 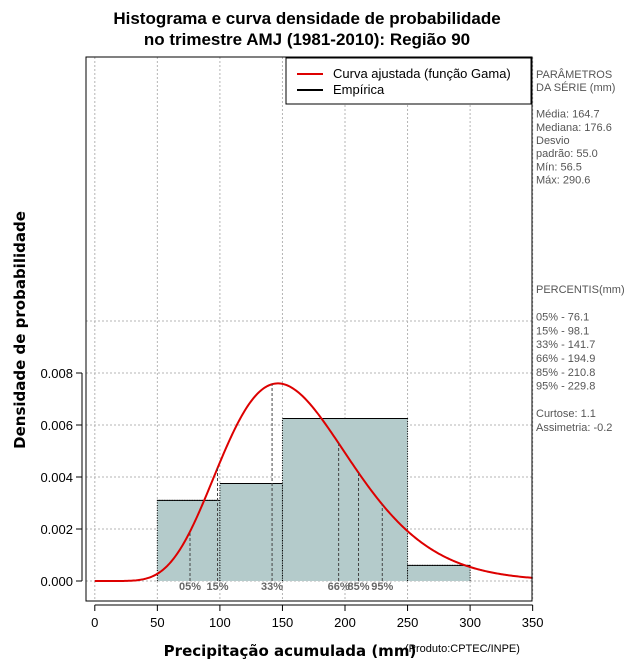 I want to click on x-tick-label-3: 150, so click(x=283, y=622).